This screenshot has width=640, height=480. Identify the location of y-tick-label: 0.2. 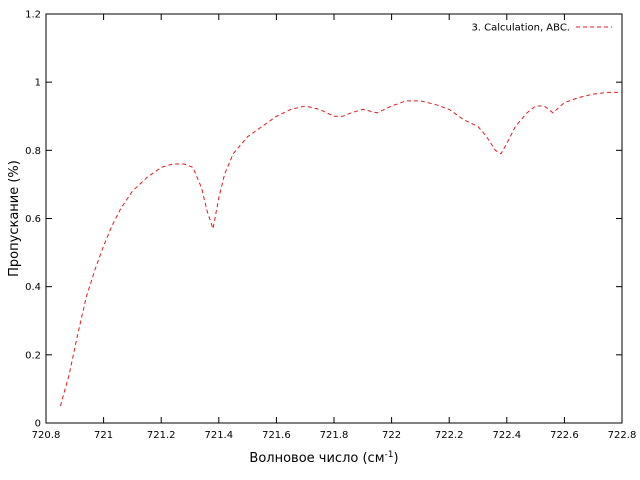
(33, 355).